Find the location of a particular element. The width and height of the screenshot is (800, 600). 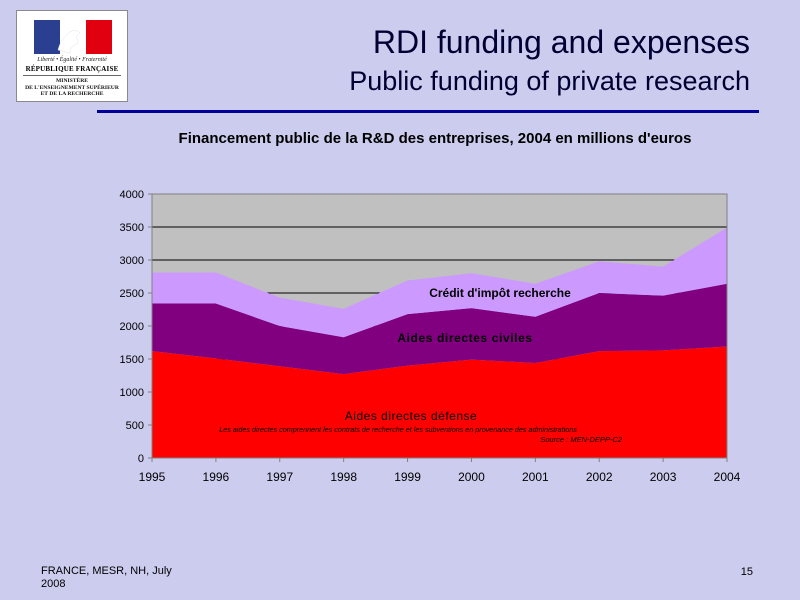

flag-blue-band is located at coordinates (47, 37).